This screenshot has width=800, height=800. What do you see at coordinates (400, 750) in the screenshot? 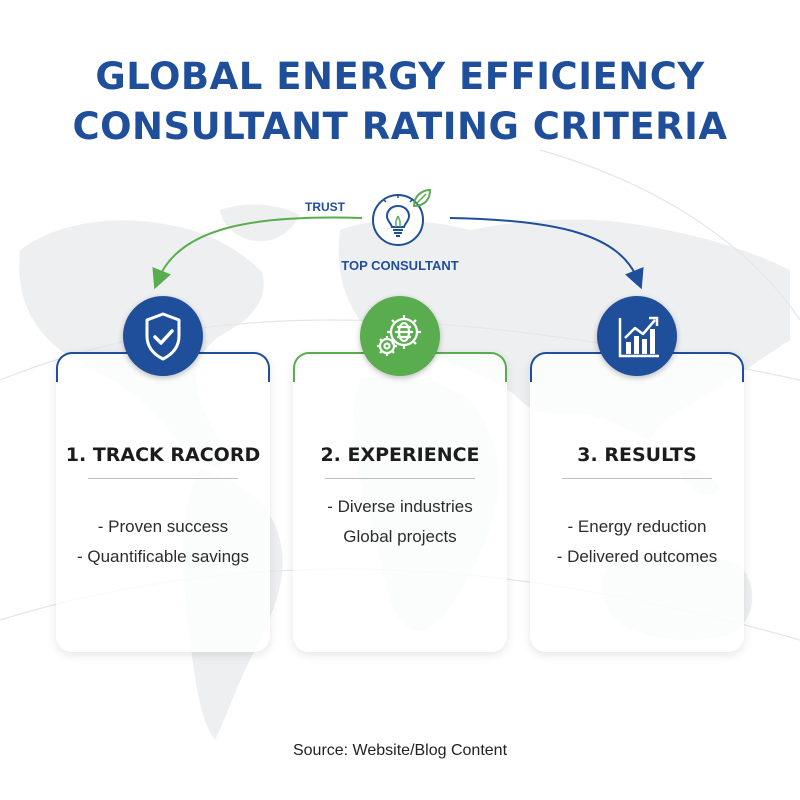
I see `source-caption: Source: Website/Blog Content` at bounding box center [400, 750].